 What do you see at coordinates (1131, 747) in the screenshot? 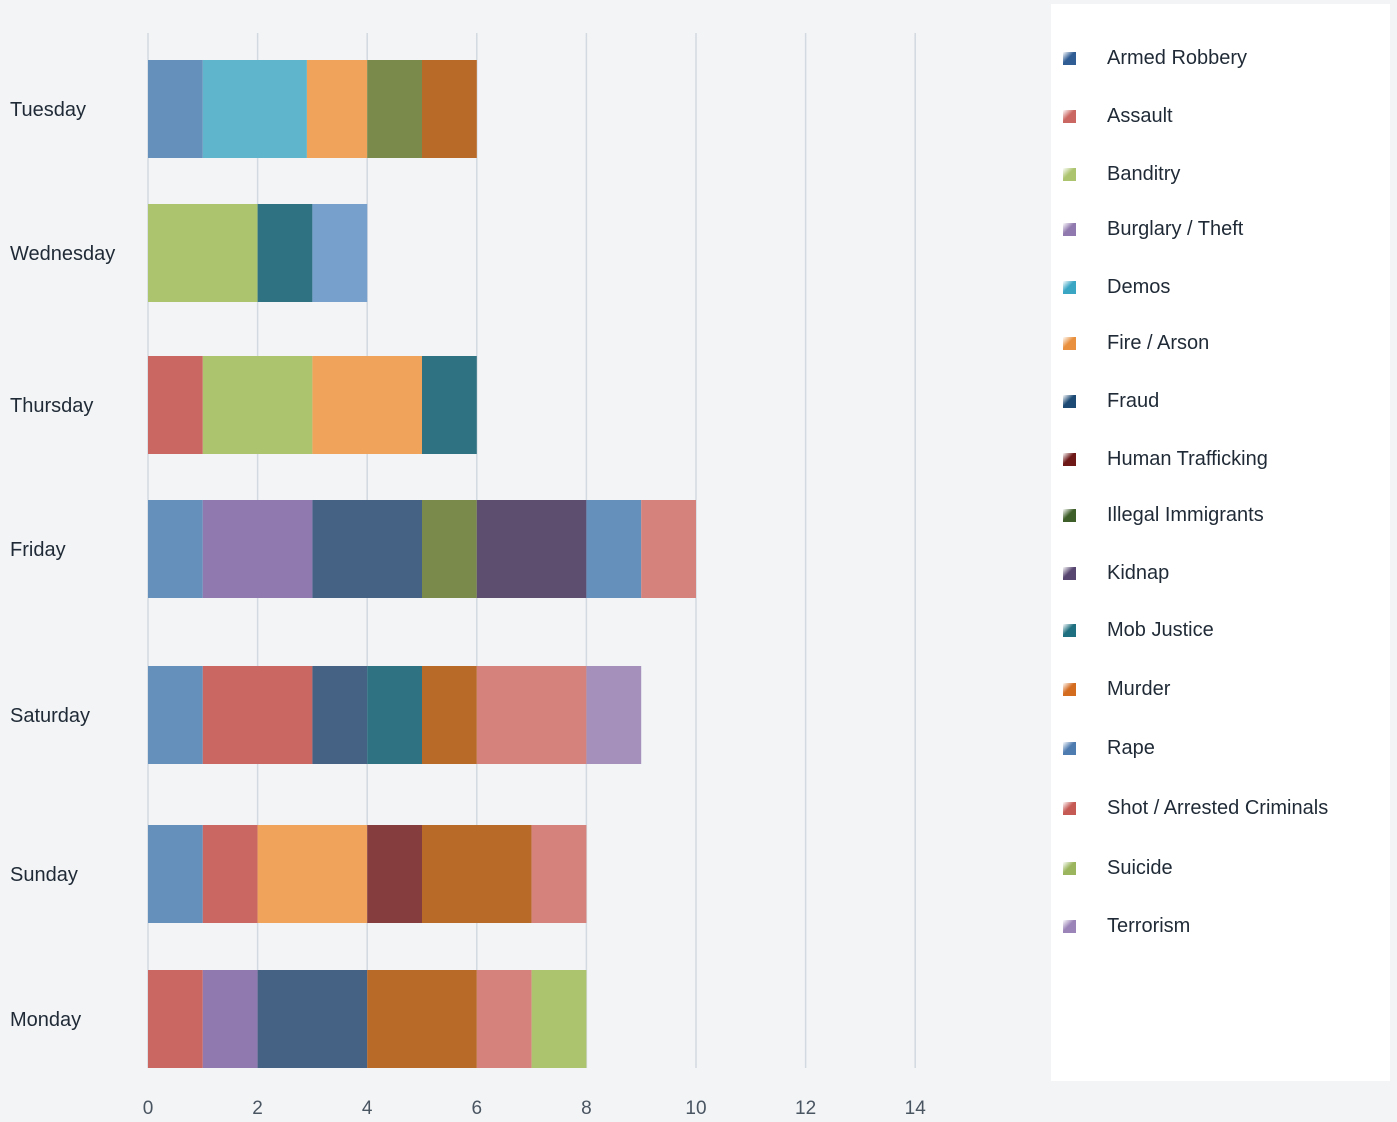
I see `legend-label: Rape` at bounding box center [1131, 747].